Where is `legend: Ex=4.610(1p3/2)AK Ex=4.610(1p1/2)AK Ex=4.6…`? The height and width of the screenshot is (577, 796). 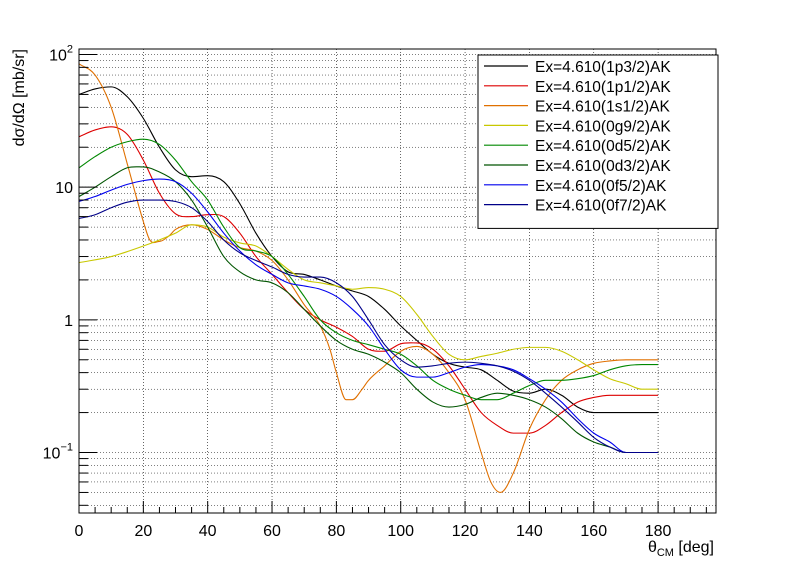
legend: Ex=4.610(1p3/2)AK Ex=4.610(1p1/2)AK Ex=4.6… is located at coordinates (598, 141).